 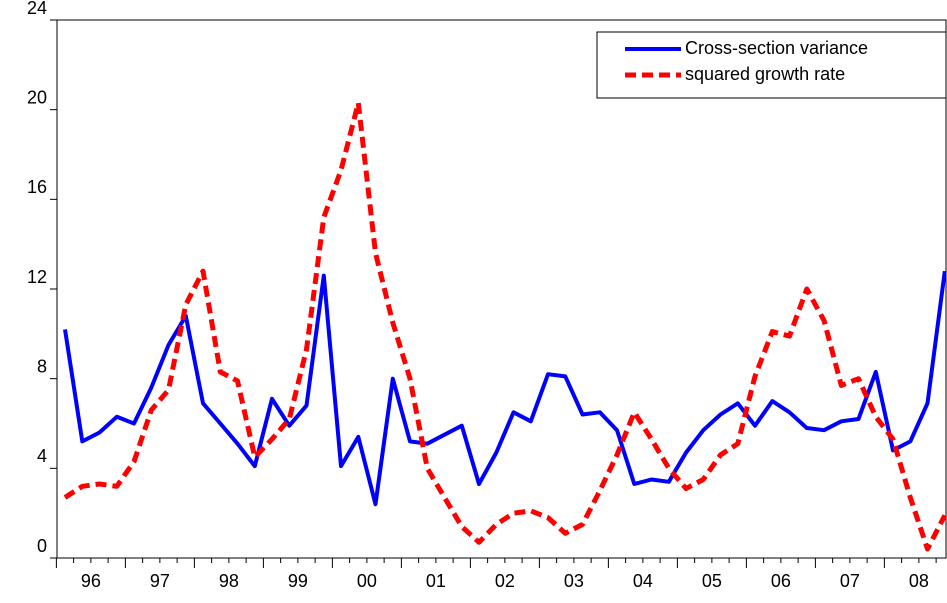 What do you see at coordinates (37, 277) in the screenshot?
I see `y-tick-label: 12` at bounding box center [37, 277].